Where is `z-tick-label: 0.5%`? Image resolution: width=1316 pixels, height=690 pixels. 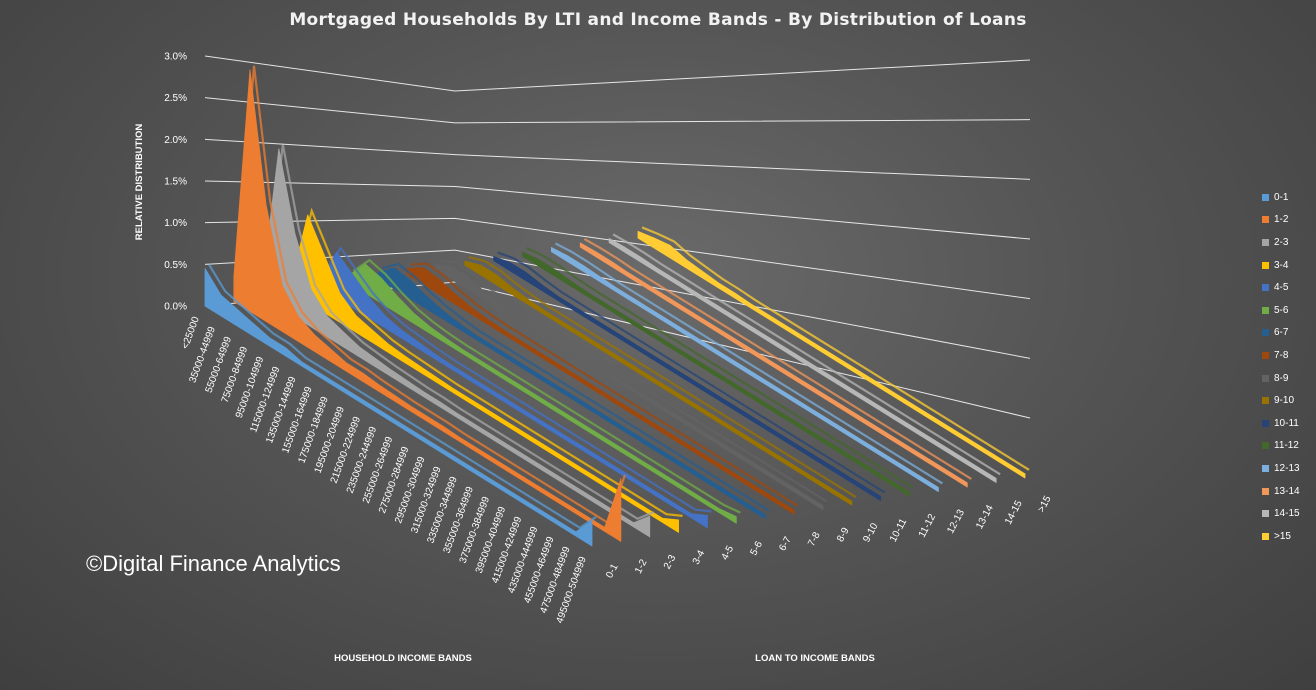 z-tick-label: 0.5% is located at coordinates (175, 265).